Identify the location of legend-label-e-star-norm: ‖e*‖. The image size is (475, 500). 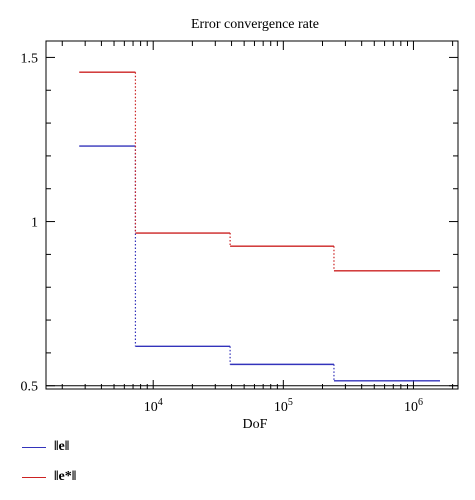
(65, 476).